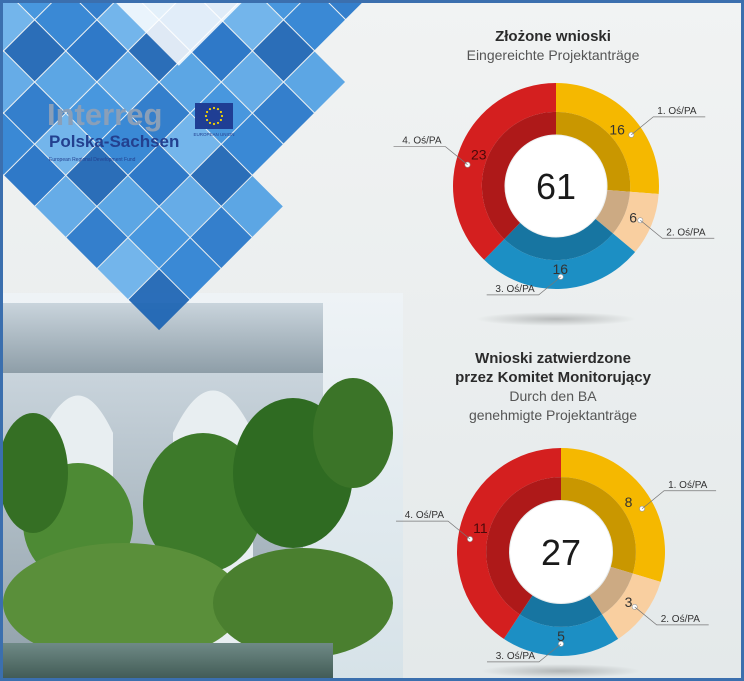 The image size is (744, 681). What do you see at coordinates (633, 217) in the screenshot?
I see `donut-value-label: 6` at bounding box center [633, 217].